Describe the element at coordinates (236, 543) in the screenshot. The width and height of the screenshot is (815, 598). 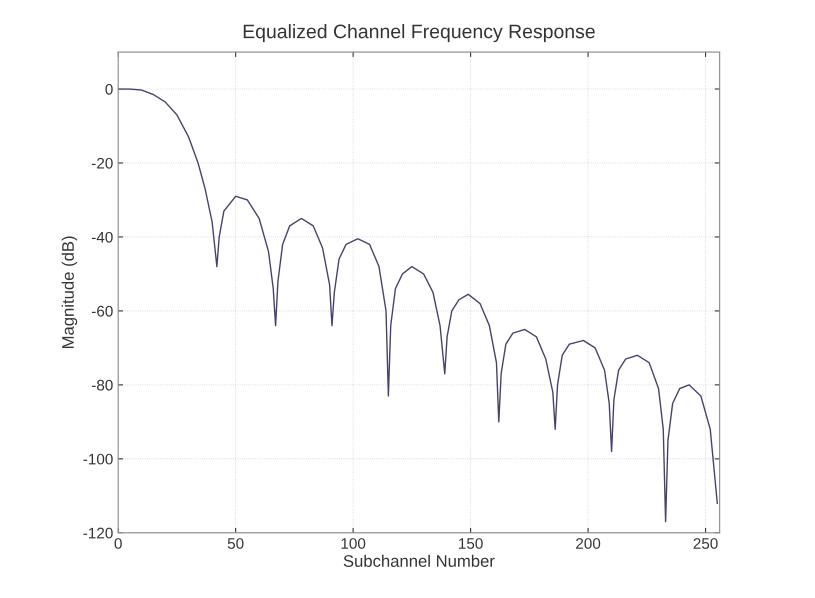
I see `x-tick-label: 50` at that location.